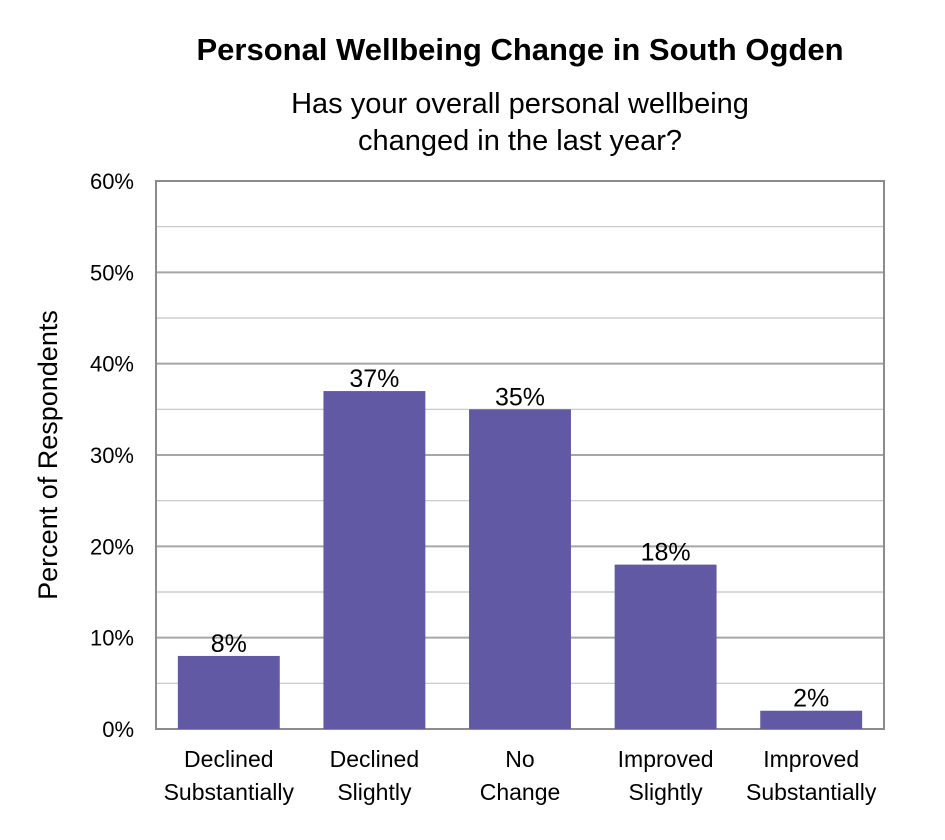 Image resolution: width=945 pixels, height=840 pixels. Describe the element at coordinates (520, 141) in the screenshot. I see `chart-subtitle-line-2: changed in the last year?` at that location.